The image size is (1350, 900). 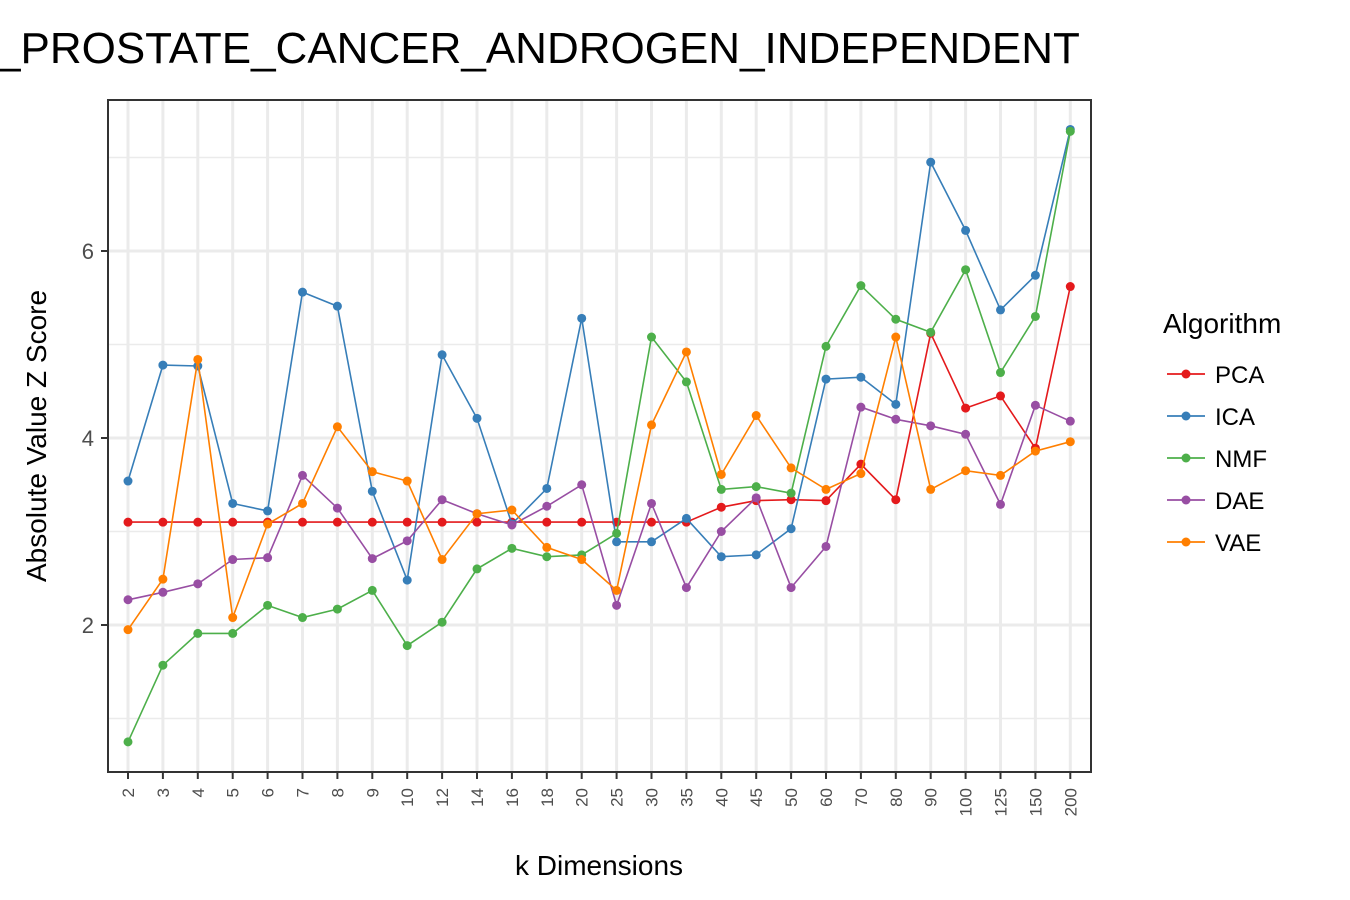 What do you see at coordinates (826, 797) in the screenshot?
I see `x-tick-label: 60` at bounding box center [826, 797].